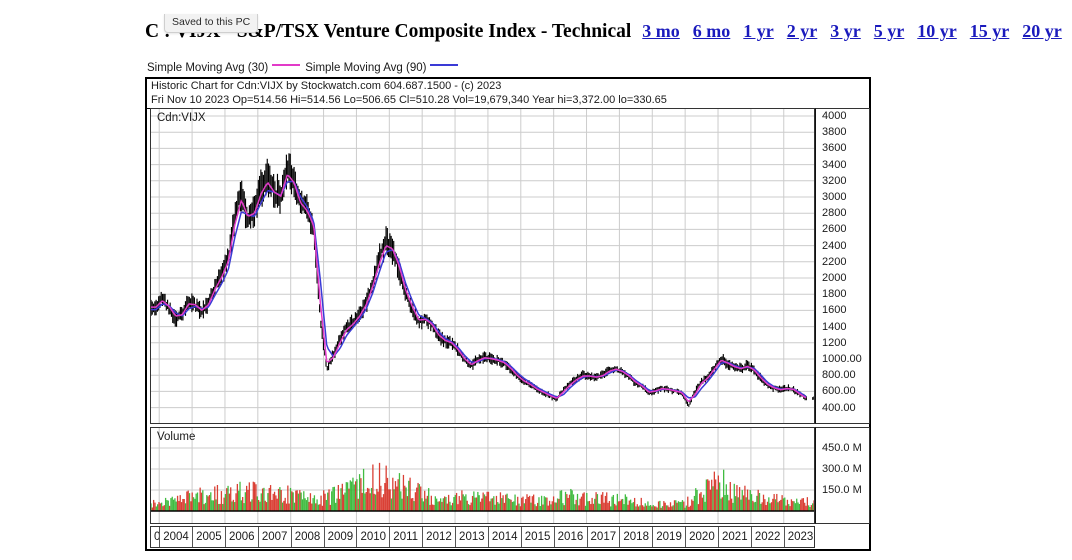 This screenshot has height=560, width=1072. I want to click on x-axis-year-label: 2015, so click(537, 537).